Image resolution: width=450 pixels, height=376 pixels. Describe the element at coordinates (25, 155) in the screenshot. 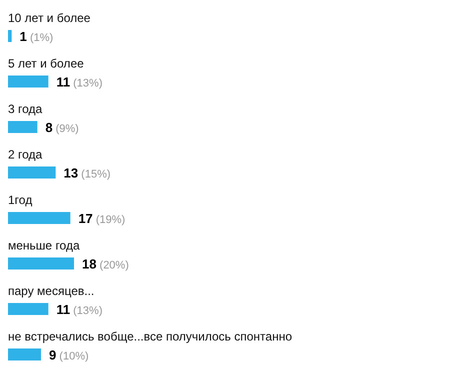

I see `y-tick-label: 2 года` at that location.